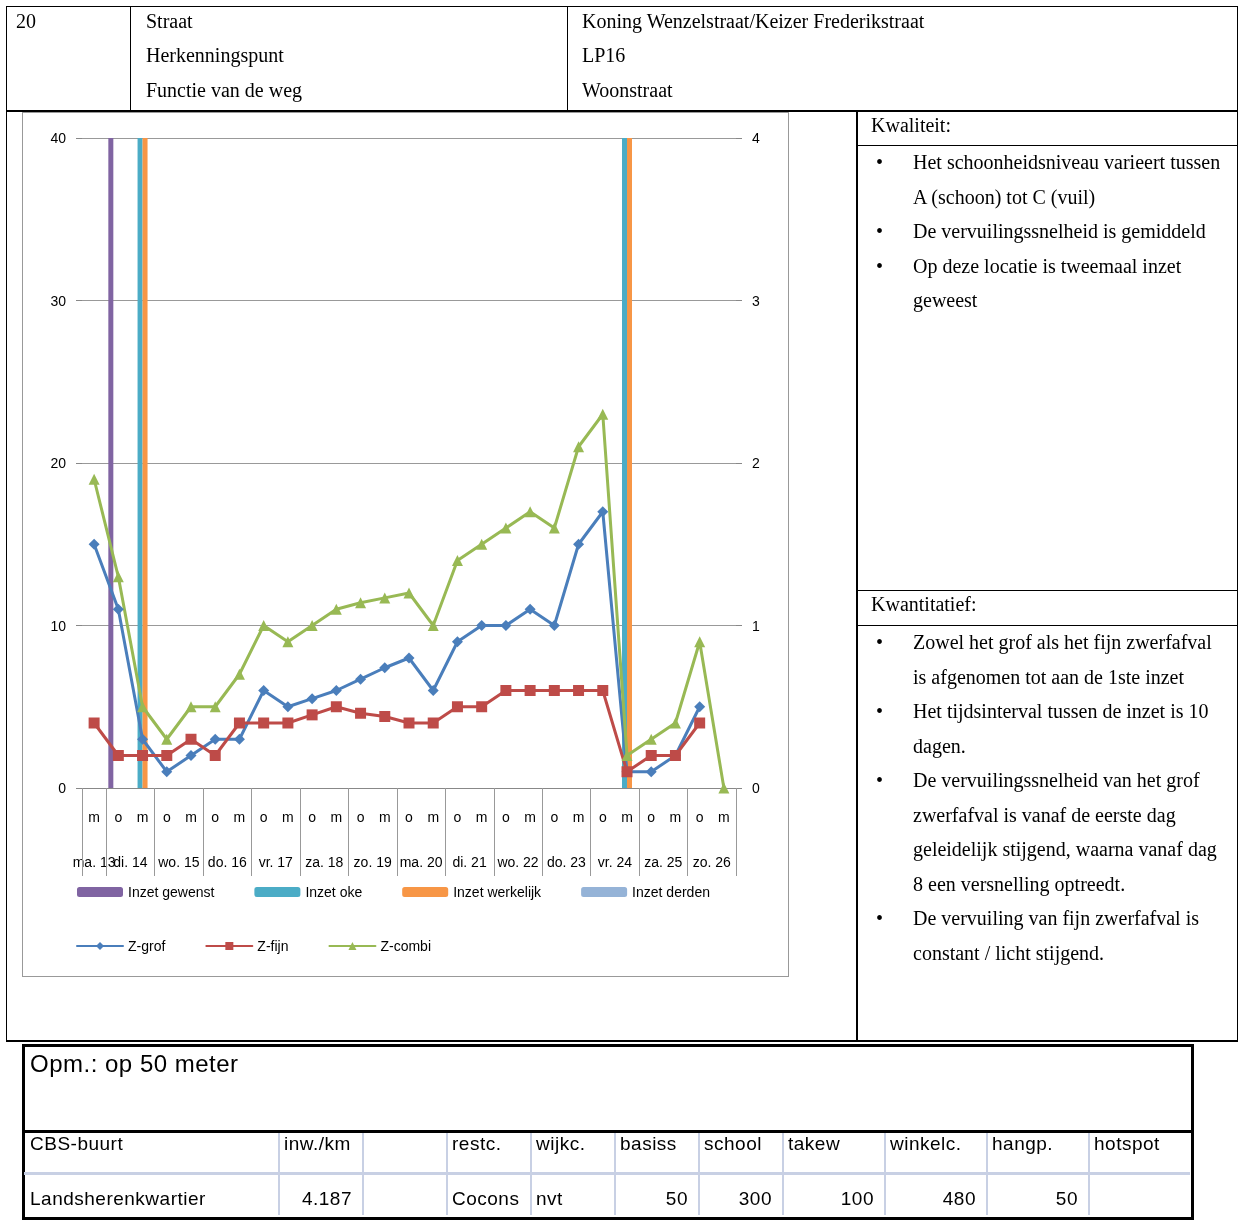  I want to click on text: hangp., so click(1023, 1144).